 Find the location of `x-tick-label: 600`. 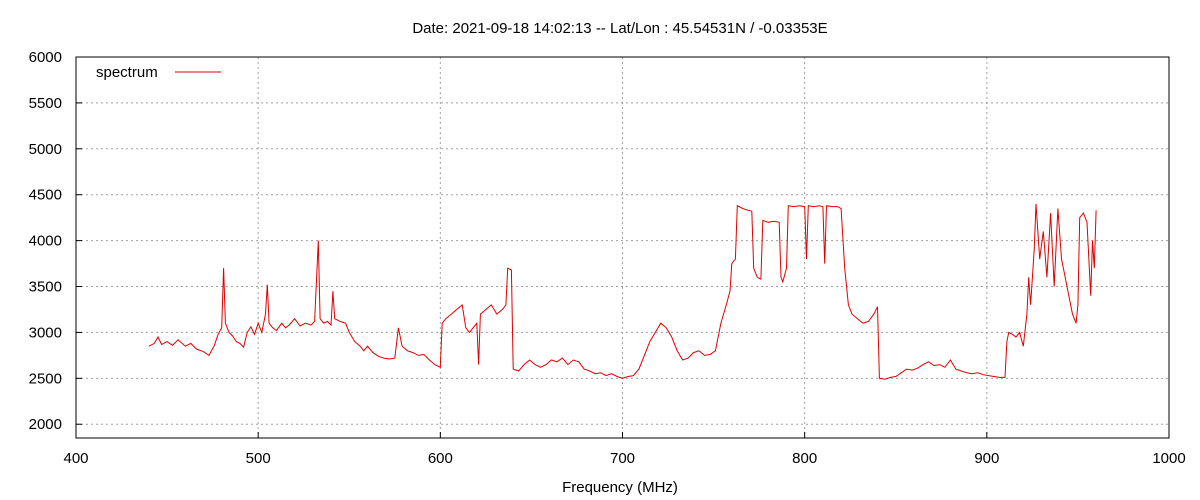

x-tick-label: 600 is located at coordinates (440, 458).